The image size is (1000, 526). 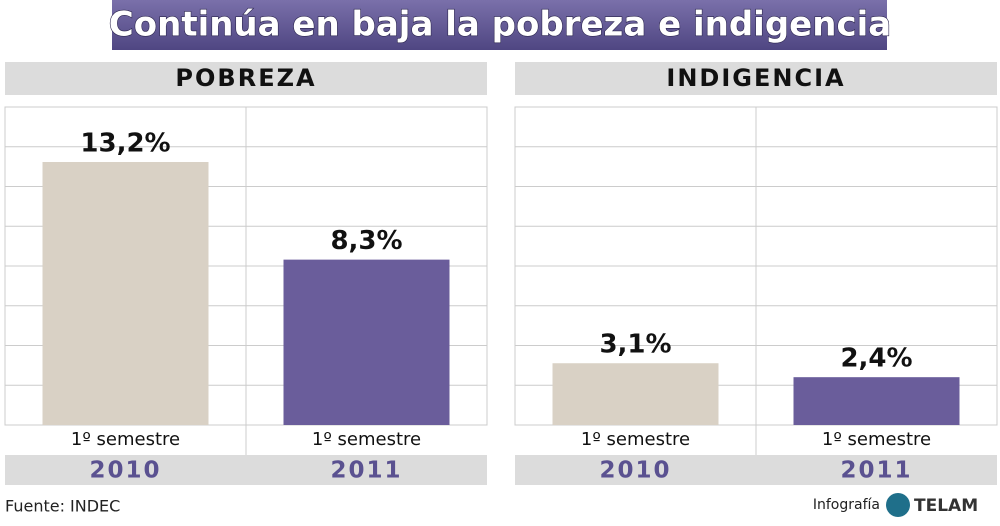 What do you see at coordinates (876, 359) in the screenshot?
I see `value-label: 2,4%` at bounding box center [876, 359].